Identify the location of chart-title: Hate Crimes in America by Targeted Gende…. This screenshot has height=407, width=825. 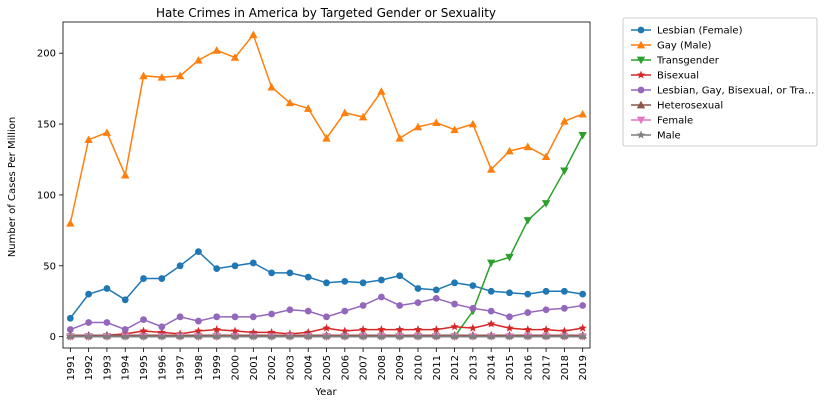
(326, 13).